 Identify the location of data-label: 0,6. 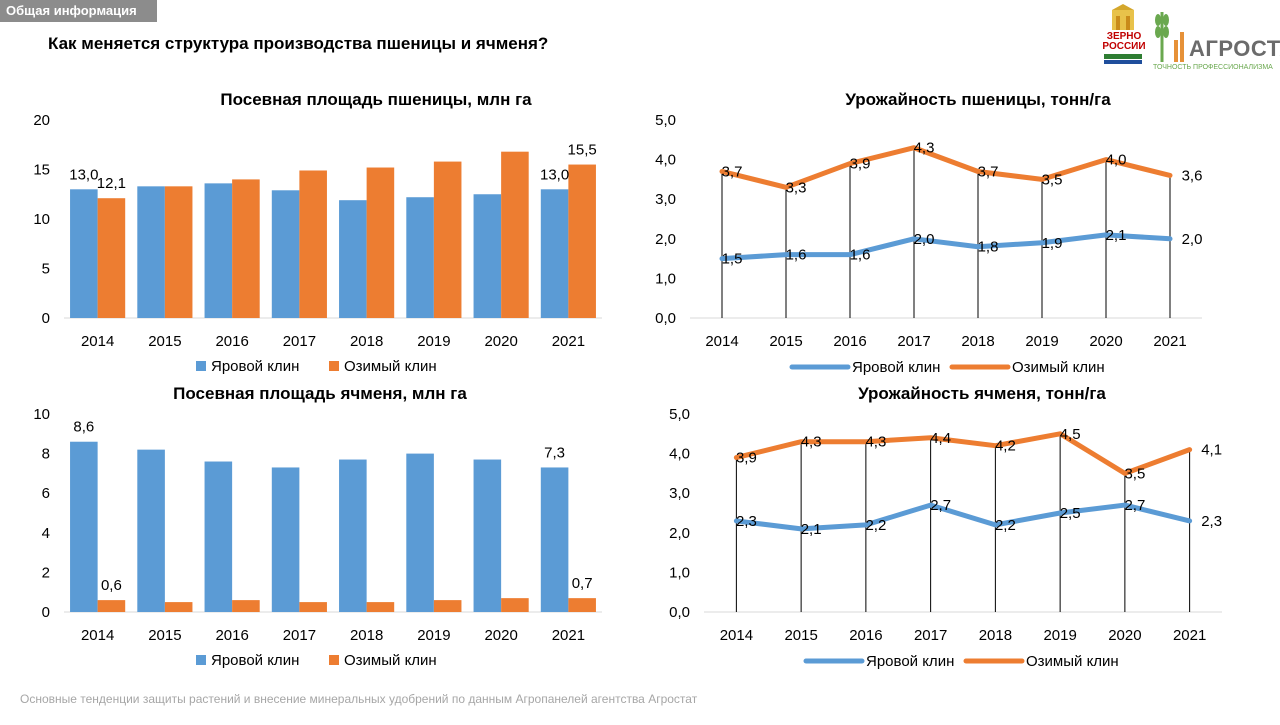
(111, 585).